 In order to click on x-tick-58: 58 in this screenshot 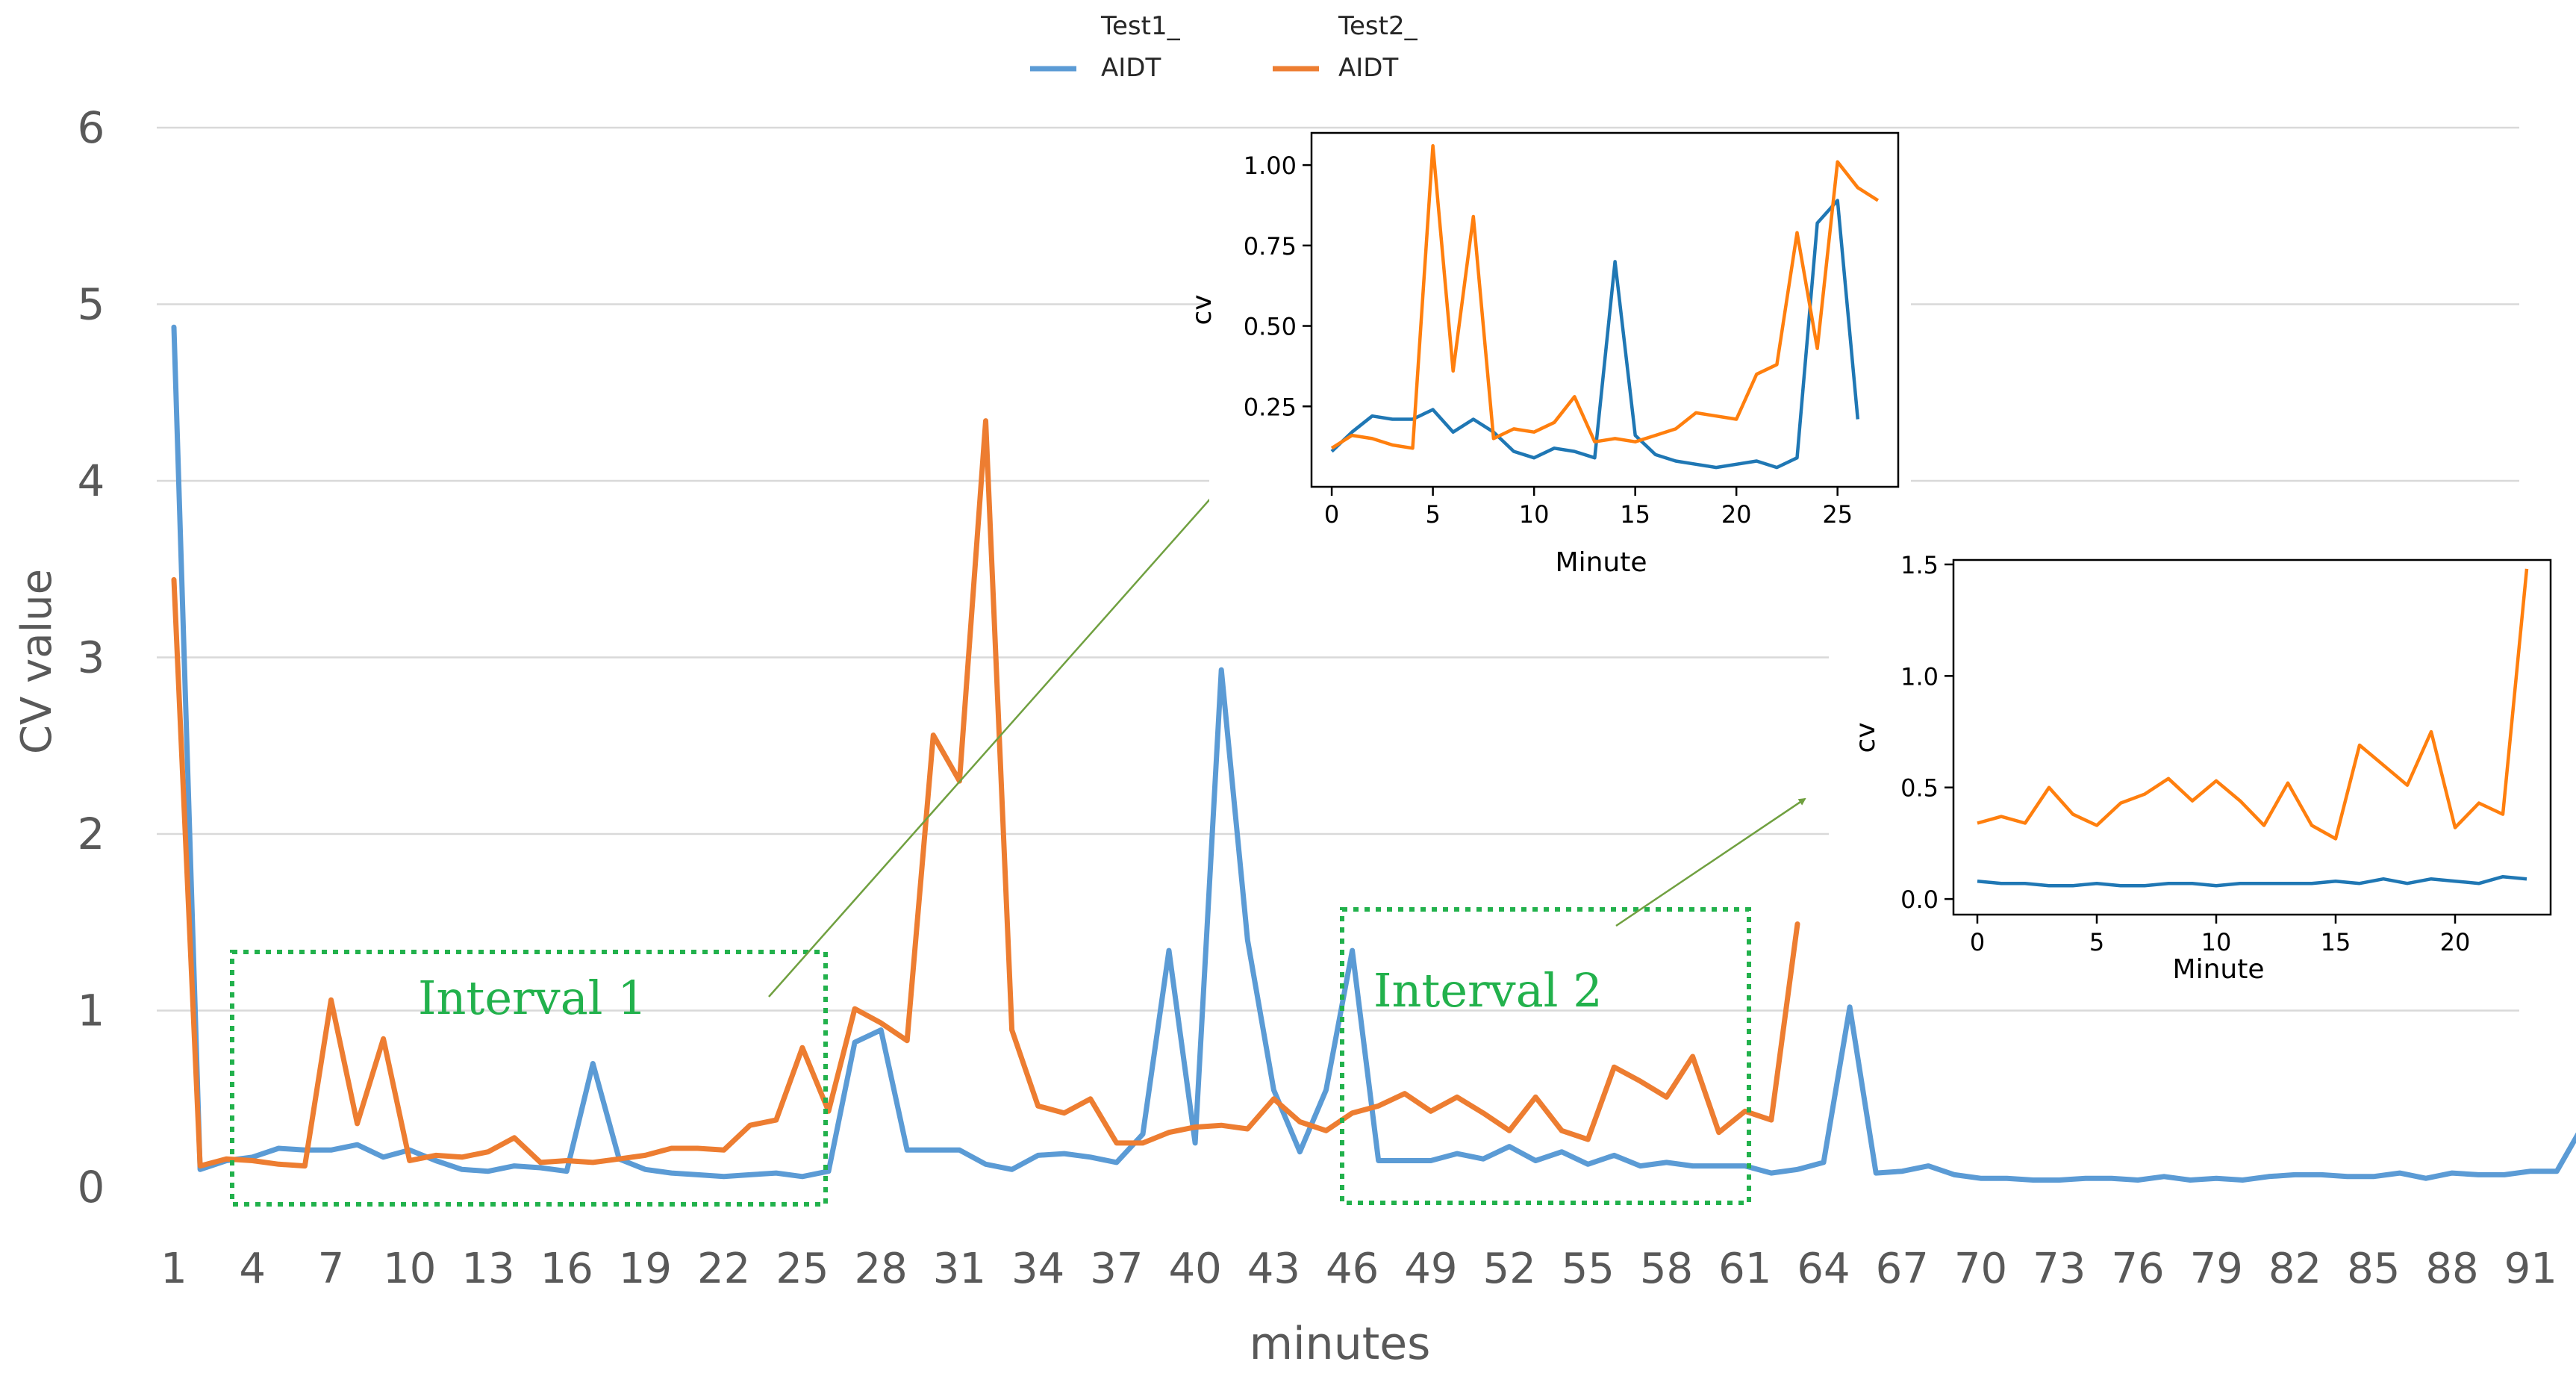, I will do `click(1666, 1269)`.